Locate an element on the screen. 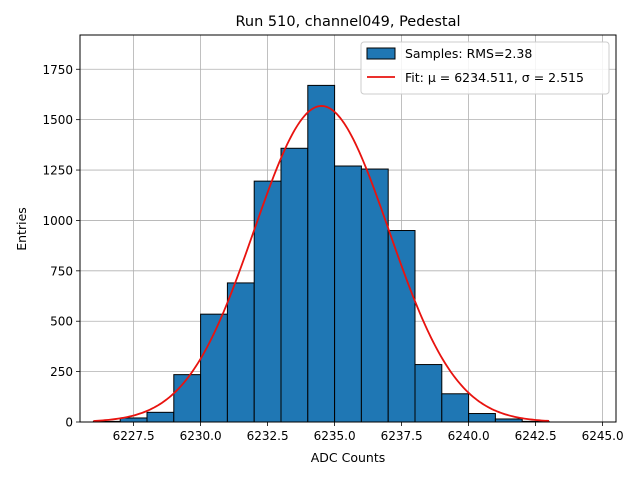 The width and height of the screenshot is (640, 480). x-tick-label: 6235.0 is located at coordinates (335, 436).